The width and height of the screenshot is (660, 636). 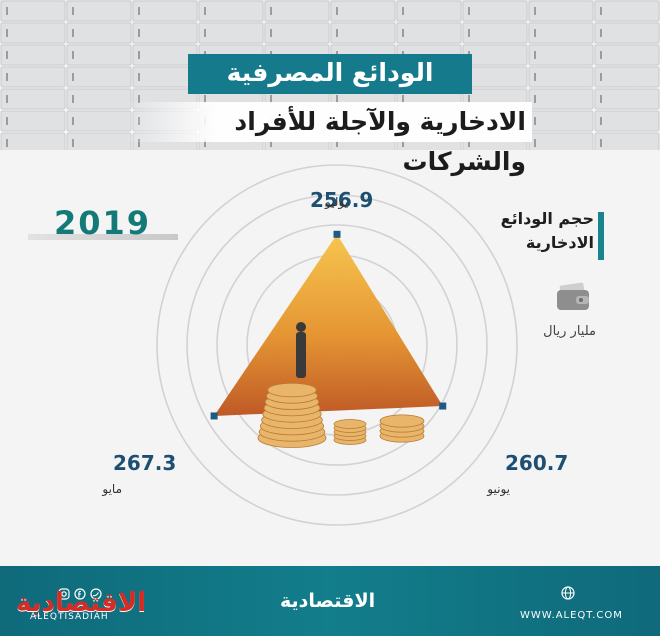 I want to click on facebook-icon, so click(x=80, y=594).